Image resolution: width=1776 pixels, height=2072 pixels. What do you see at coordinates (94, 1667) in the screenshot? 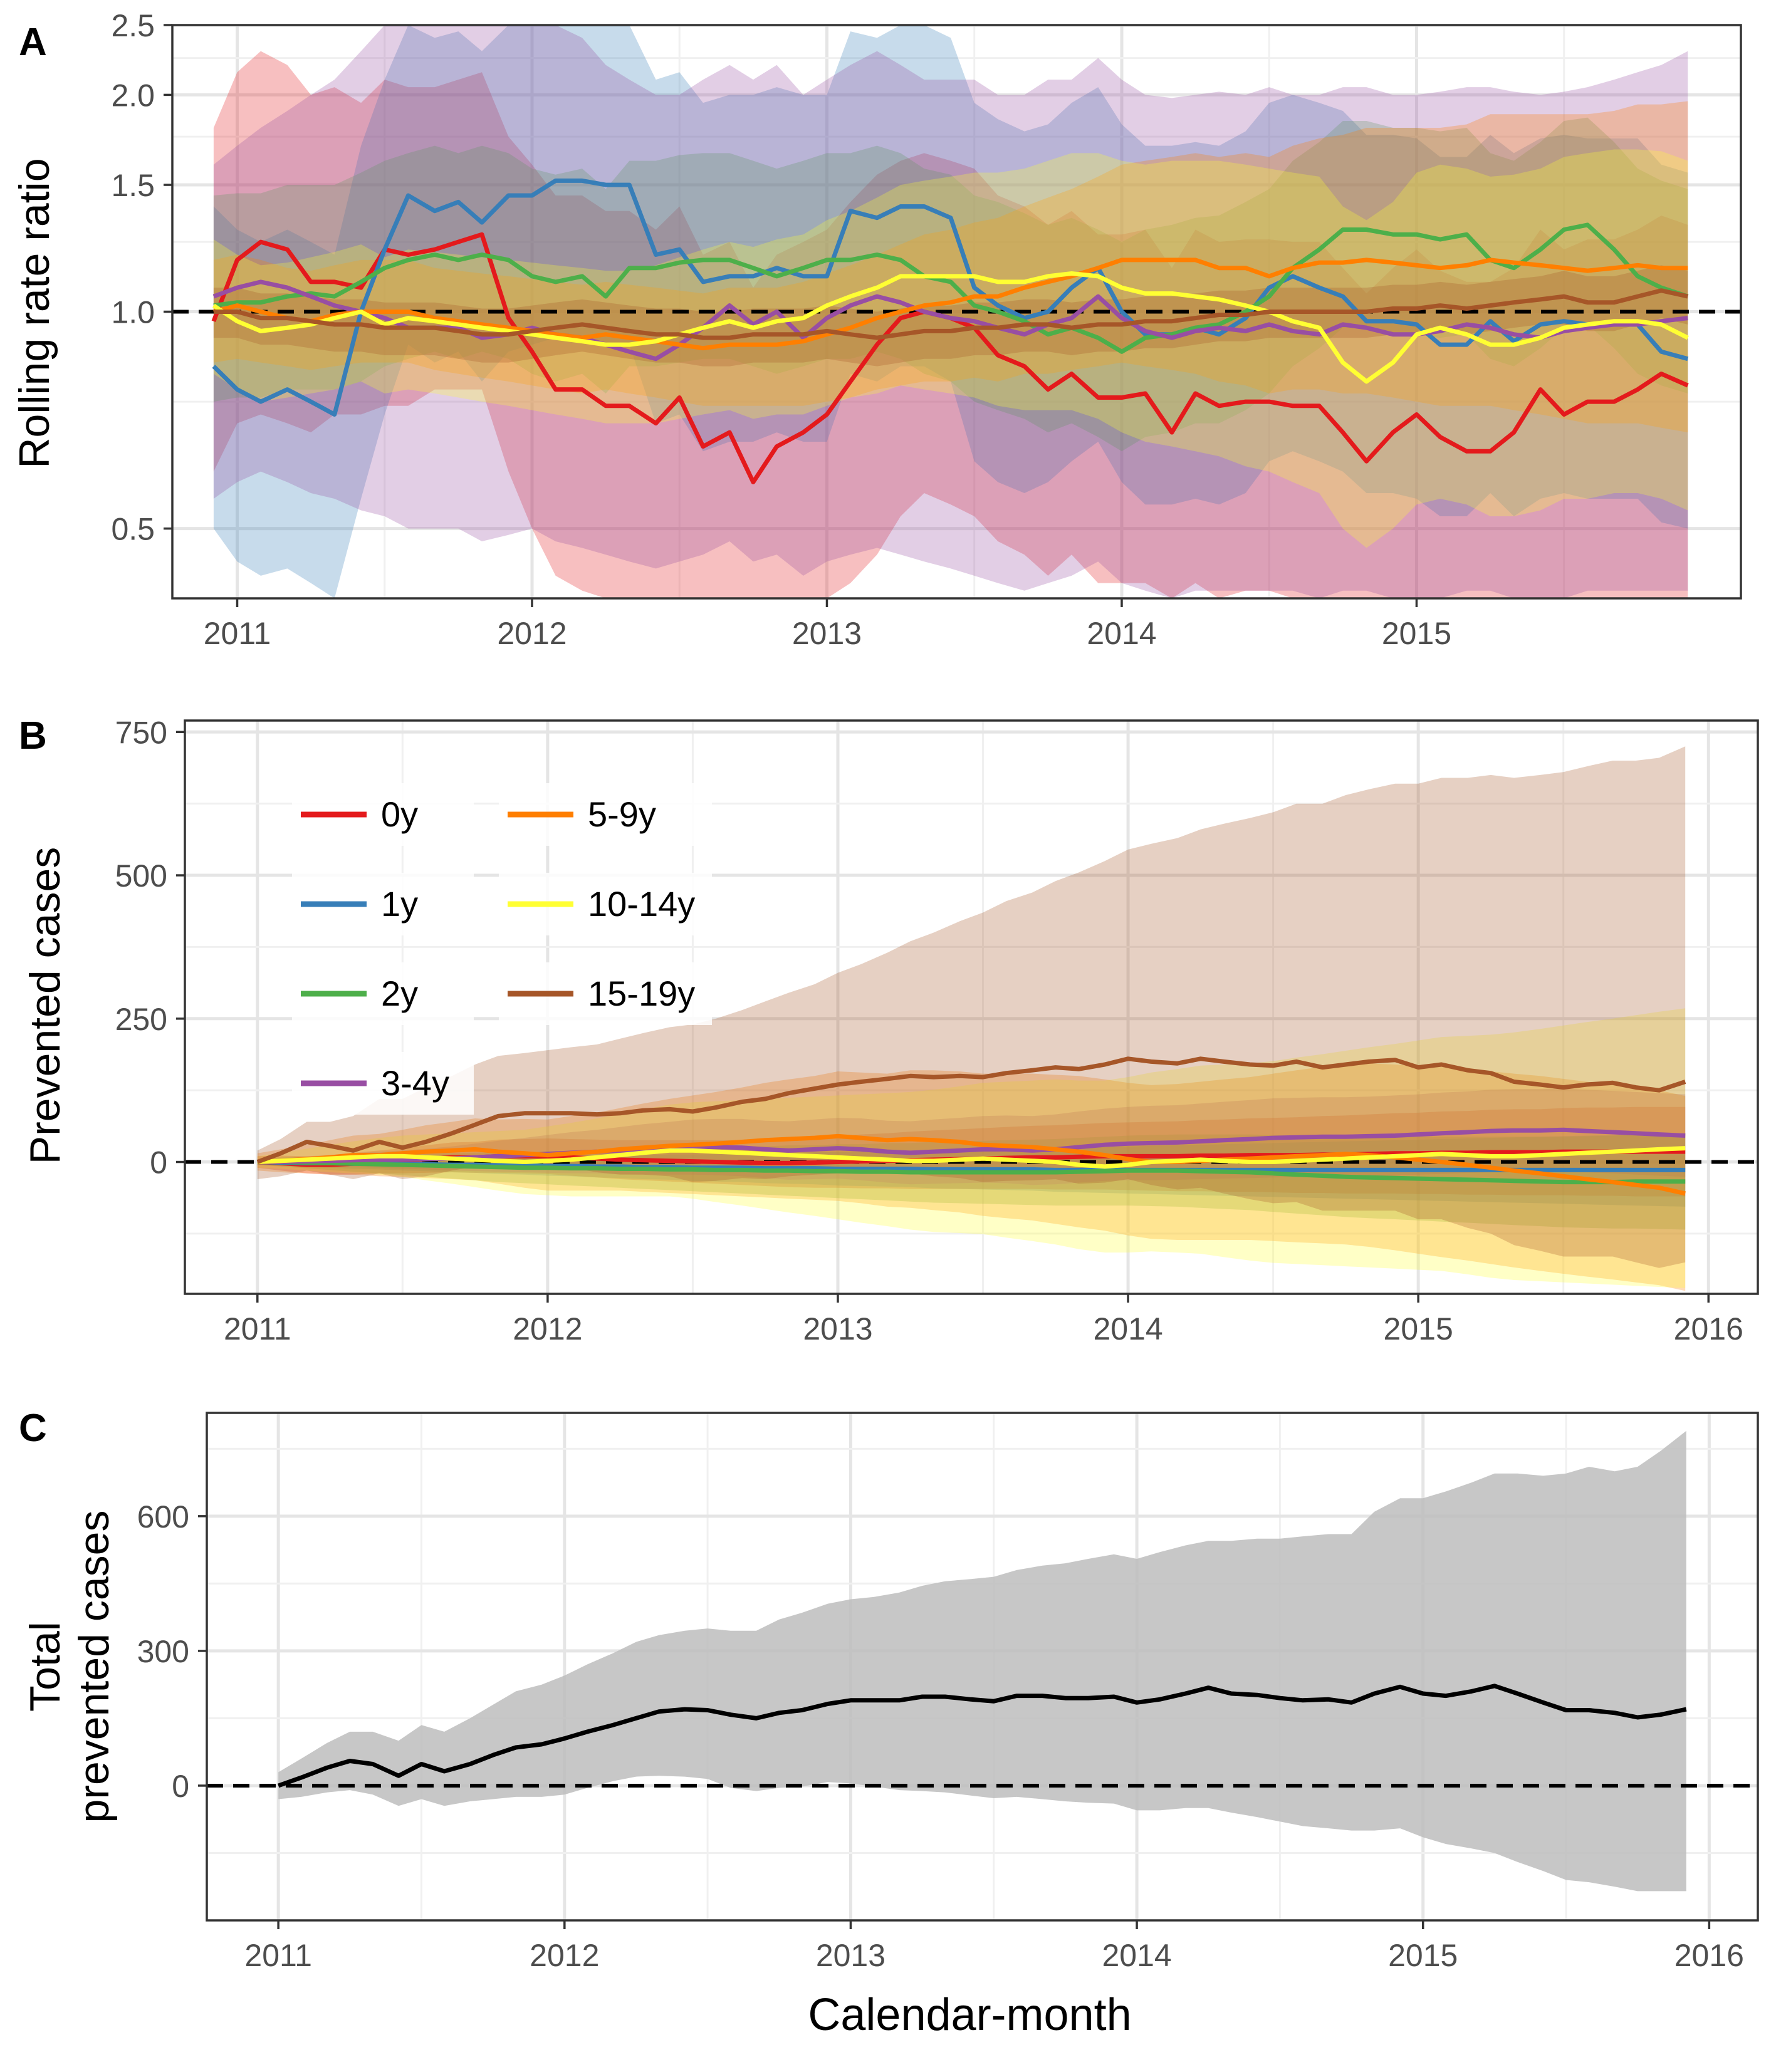
I see `y-axis-title-line: prevented cases` at bounding box center [94, 1667].